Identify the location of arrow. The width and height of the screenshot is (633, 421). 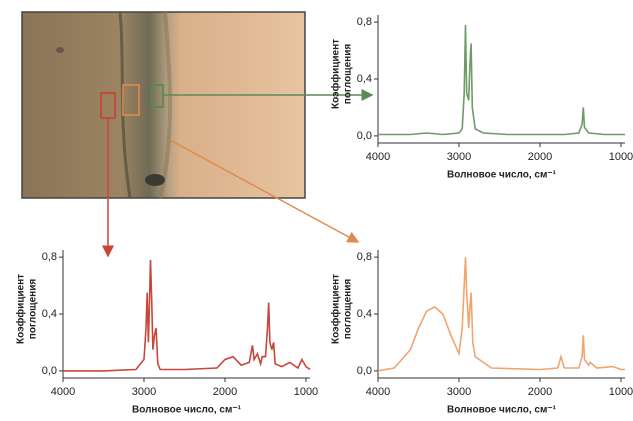
(264, 191).